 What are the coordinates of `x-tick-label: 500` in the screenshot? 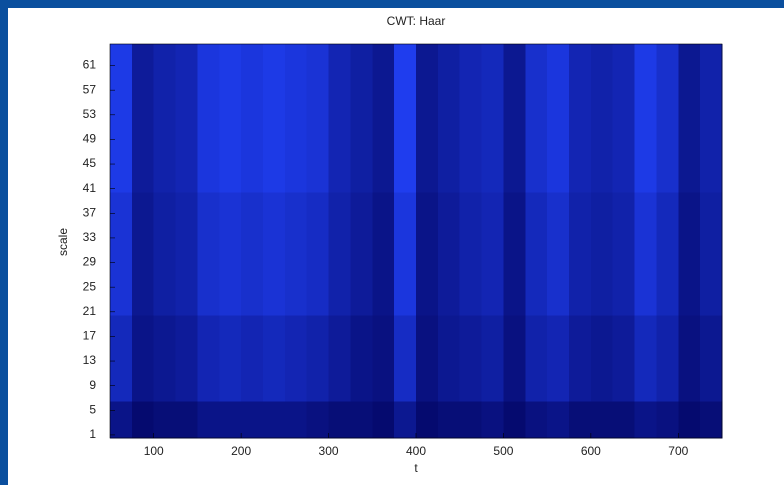 It's located at (503, 451).